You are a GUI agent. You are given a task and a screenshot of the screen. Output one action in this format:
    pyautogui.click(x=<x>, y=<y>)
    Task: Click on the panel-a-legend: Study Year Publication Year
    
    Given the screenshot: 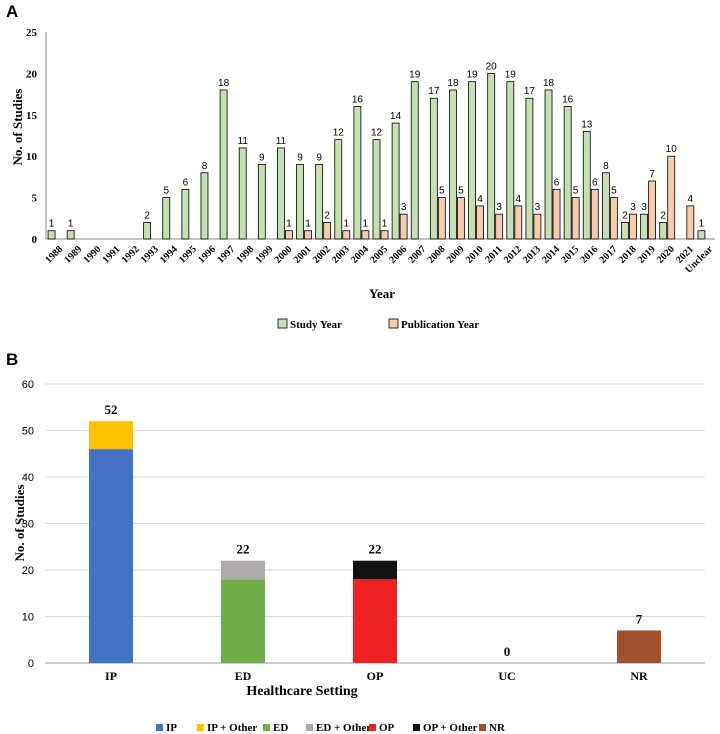 What is the action you would take?
    pyautogui.click(x=378, y=324)
    